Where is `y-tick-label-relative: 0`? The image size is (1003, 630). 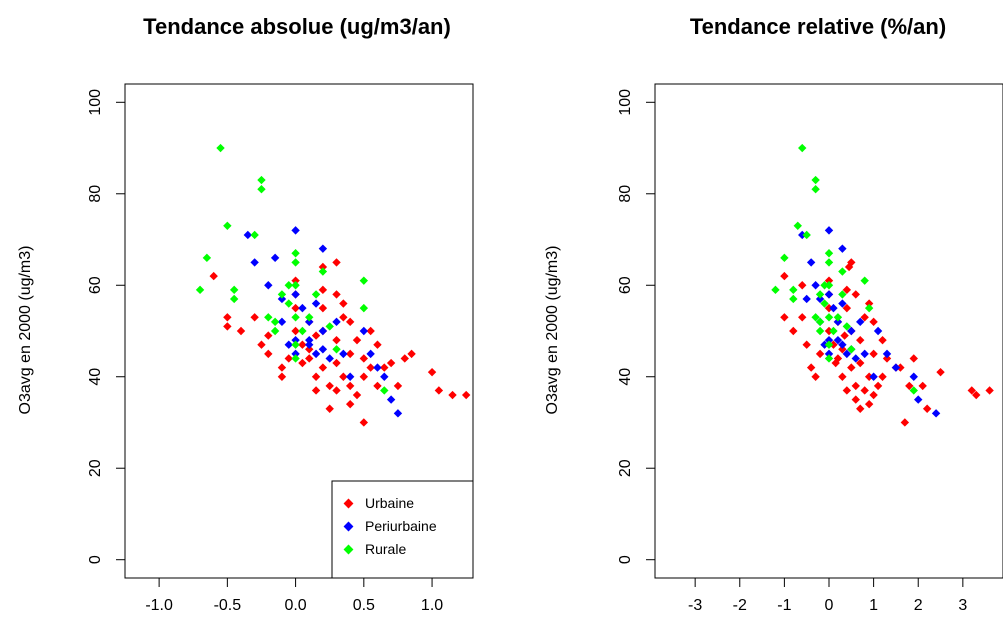 y-tick-label-relative: 0 is located at coordinates (625, 559).